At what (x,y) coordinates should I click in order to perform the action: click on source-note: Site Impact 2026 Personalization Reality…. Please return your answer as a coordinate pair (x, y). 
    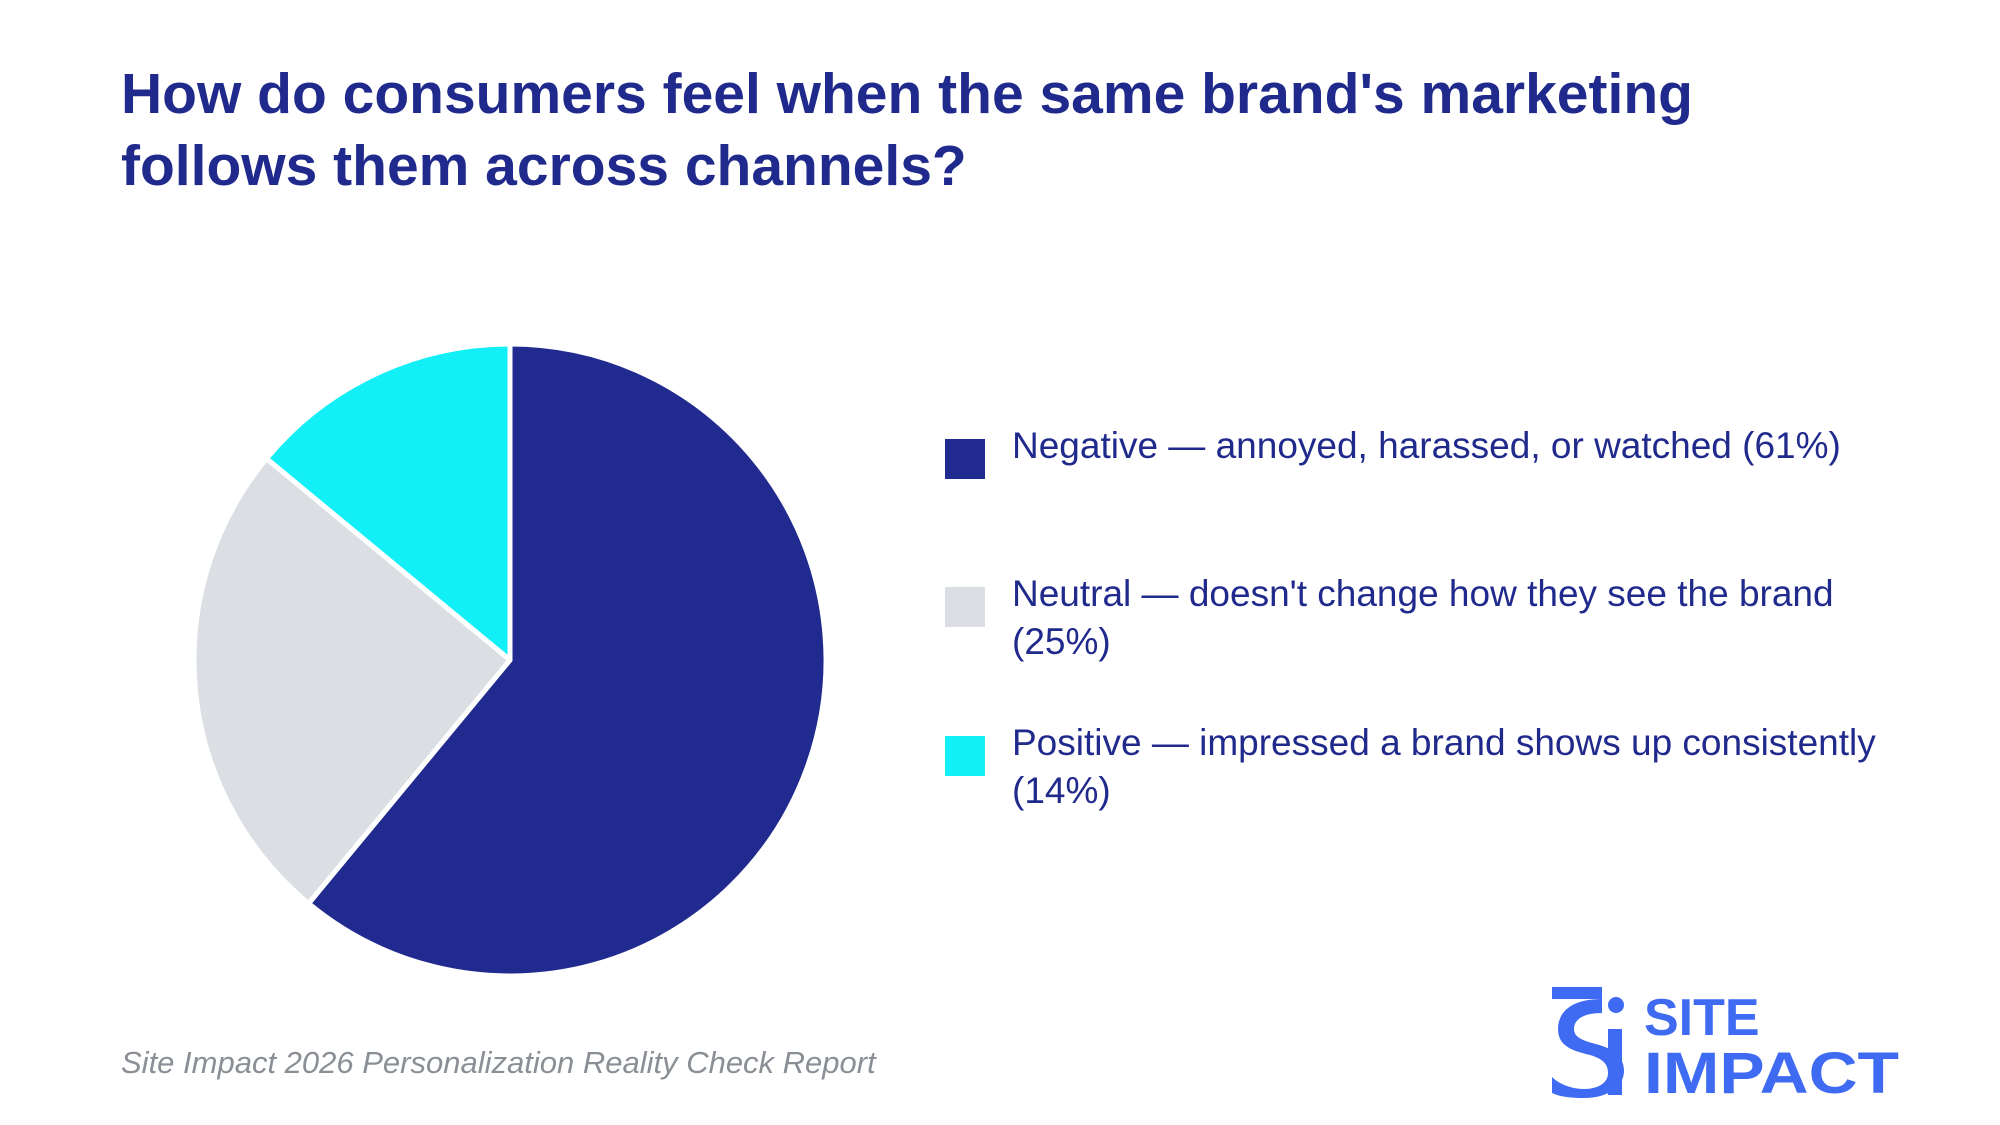
    Looking at the image, I should click on (498, 1062).